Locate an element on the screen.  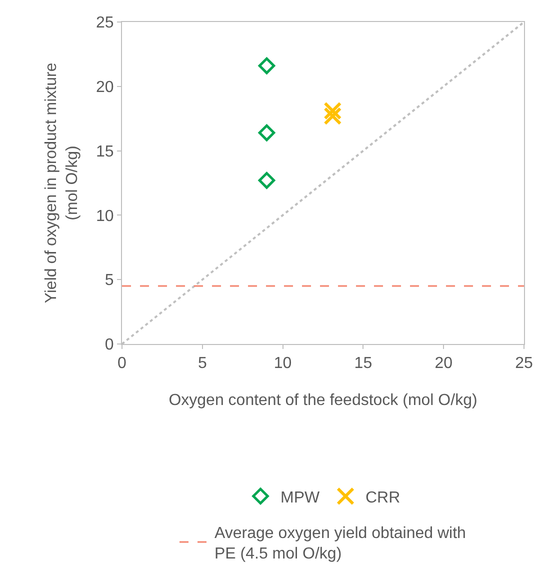
y-axis-title: Yield of oxygen in product mixture (mol O/kg) is located at coordinates (62, 183).